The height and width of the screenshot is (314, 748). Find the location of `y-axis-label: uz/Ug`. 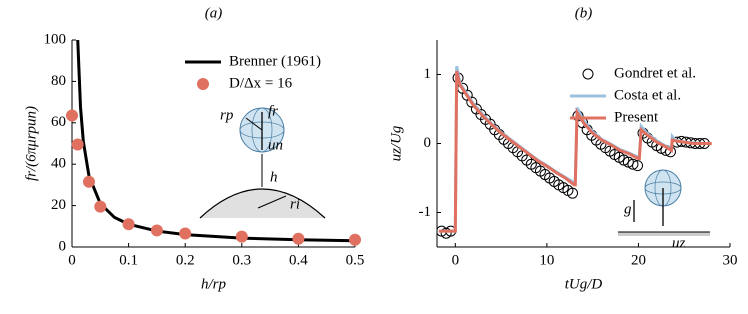

y-axis-label: uz/Ug is located at coordinates (396, 143).